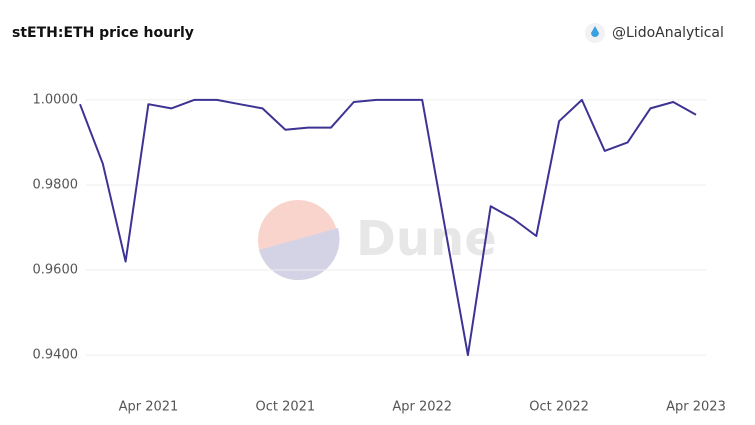 The width and height of the screenshot is (755, 425). I want to click on y-tick-label: 0.9800, so click(56, 184).